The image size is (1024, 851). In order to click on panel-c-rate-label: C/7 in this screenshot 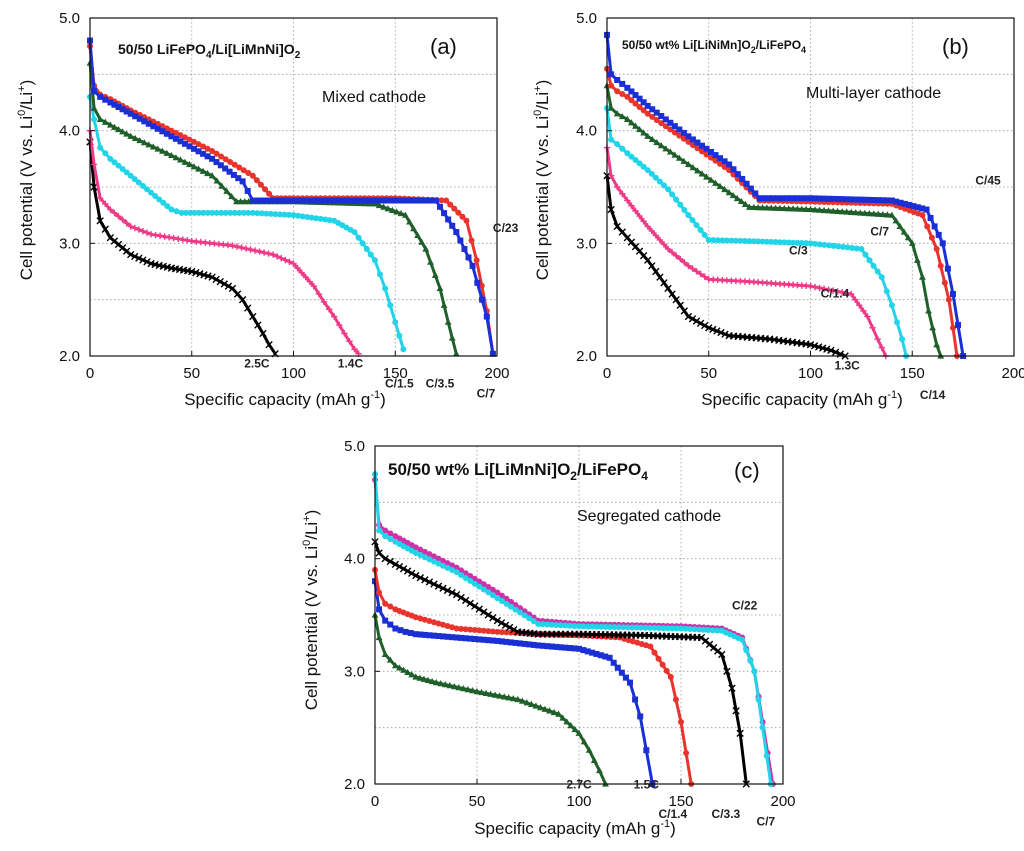, I will do `click(765, 822)`.